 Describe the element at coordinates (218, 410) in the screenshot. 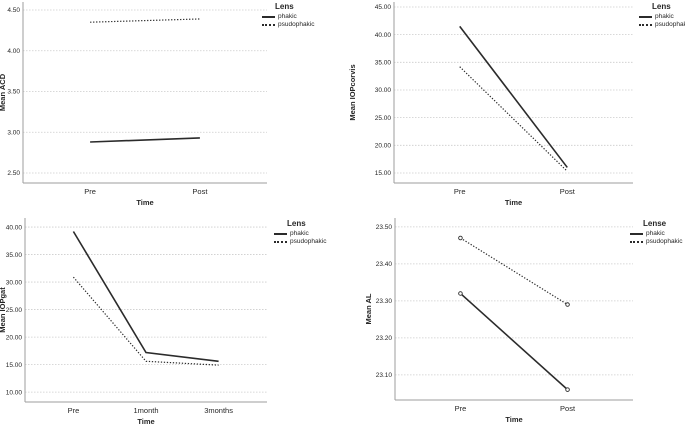

I see `x-tick-label: 3months` at that location.